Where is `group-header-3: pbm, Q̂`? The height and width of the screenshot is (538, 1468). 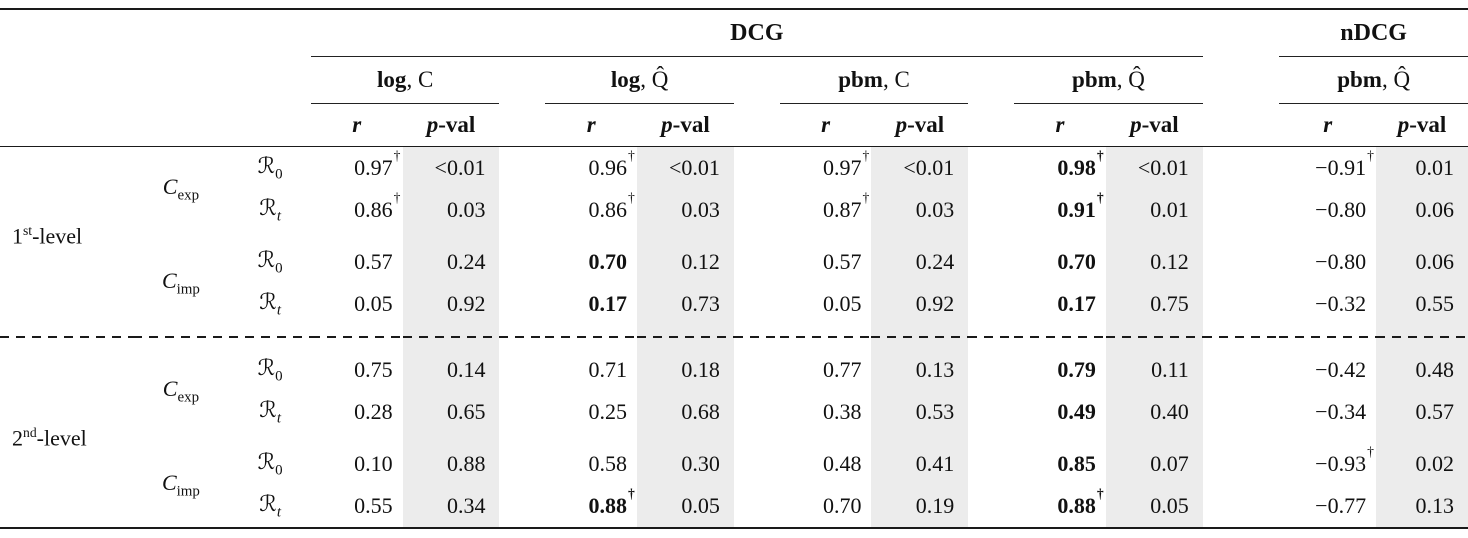
group-header-3: pbm, Q̂ is located at coordinates (1108, 80).